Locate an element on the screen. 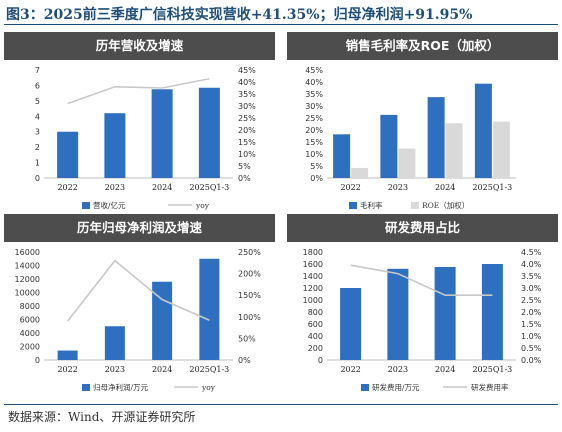 Image resolution: width=562 pixels, height=432 pixels. y2-tick-label: 200% is located at coordinates (249, 274).